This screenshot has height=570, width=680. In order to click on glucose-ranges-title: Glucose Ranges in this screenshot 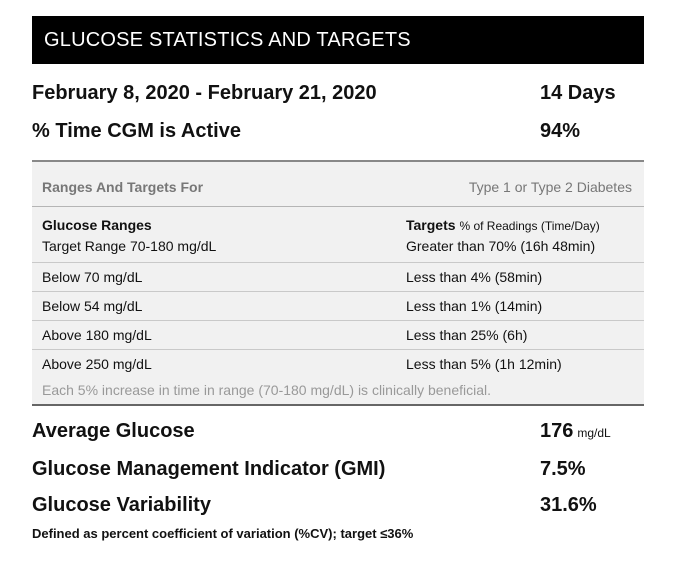, I will do `click(97, 225)`.